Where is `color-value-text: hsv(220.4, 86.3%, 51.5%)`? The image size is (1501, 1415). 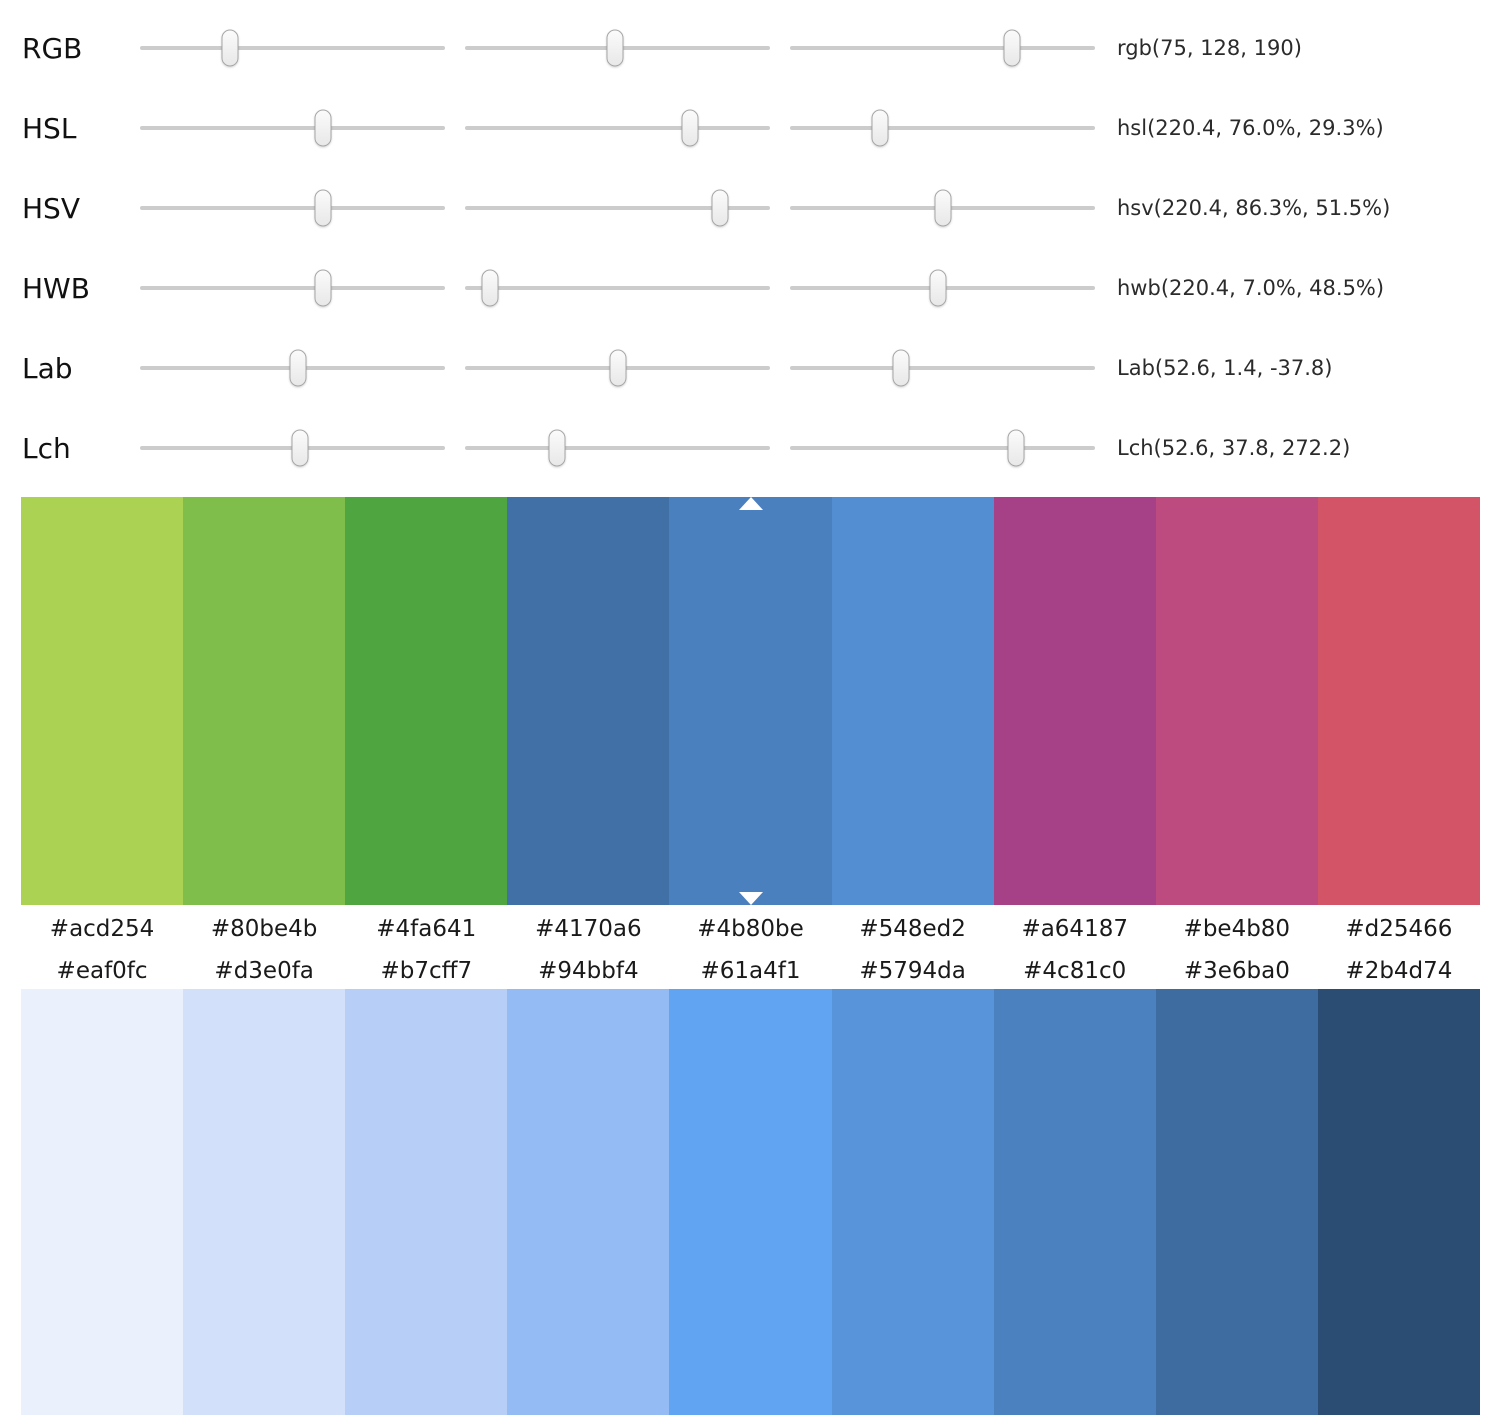
color-value-text: hsv(220.4, 86.3%, 51.5%) is located at coordinates (1254, 208).